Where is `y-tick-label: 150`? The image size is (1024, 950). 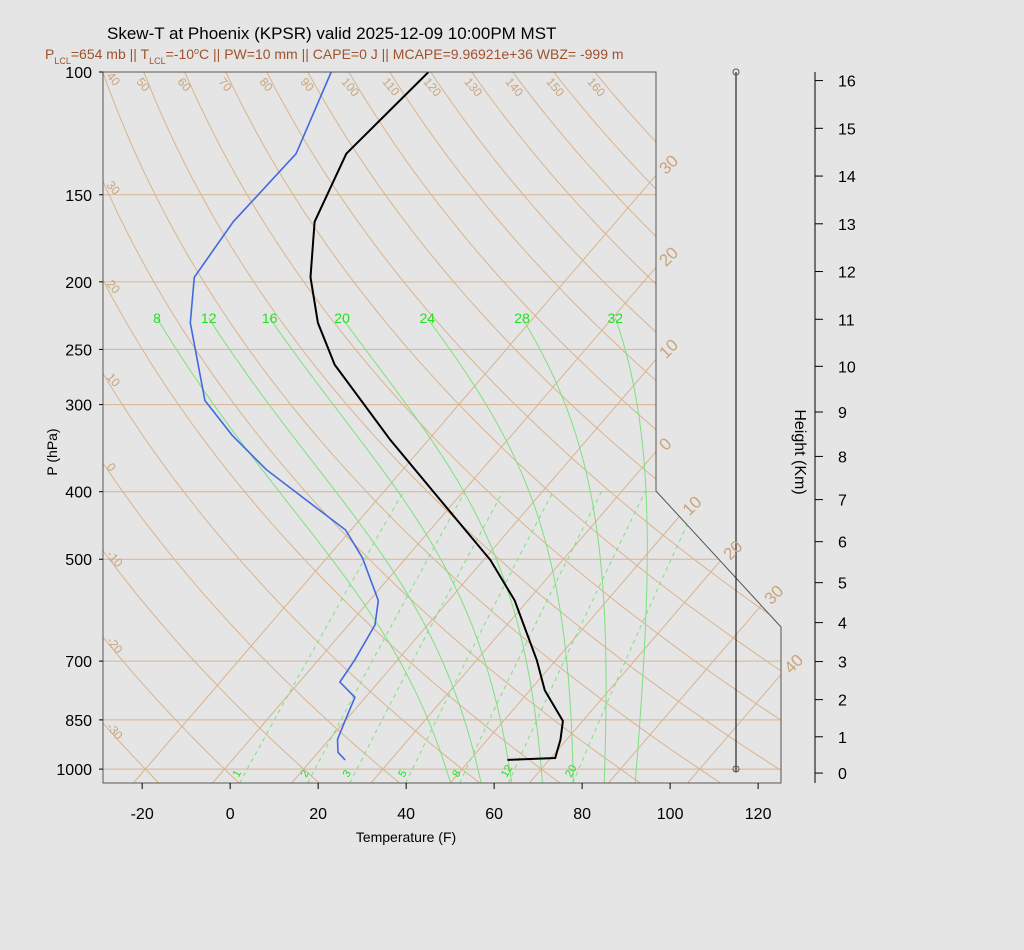 y-tick-label: 150 is located at coordinates (78, 196).